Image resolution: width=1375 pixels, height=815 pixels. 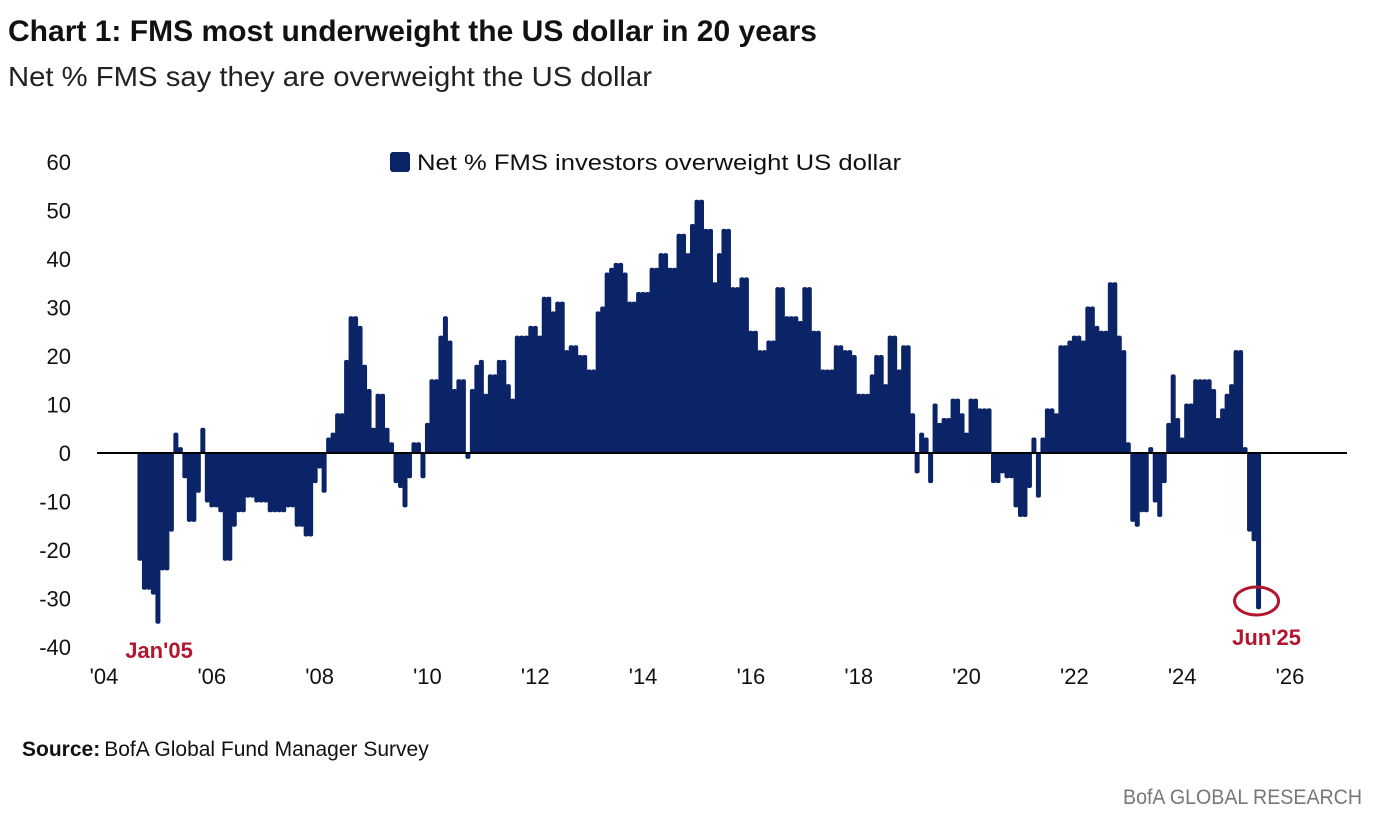 What do you see at coordinates (1182, 676) in the screenshot?
I see `x-tick-label: '24` at bounding box center [1182, 676].